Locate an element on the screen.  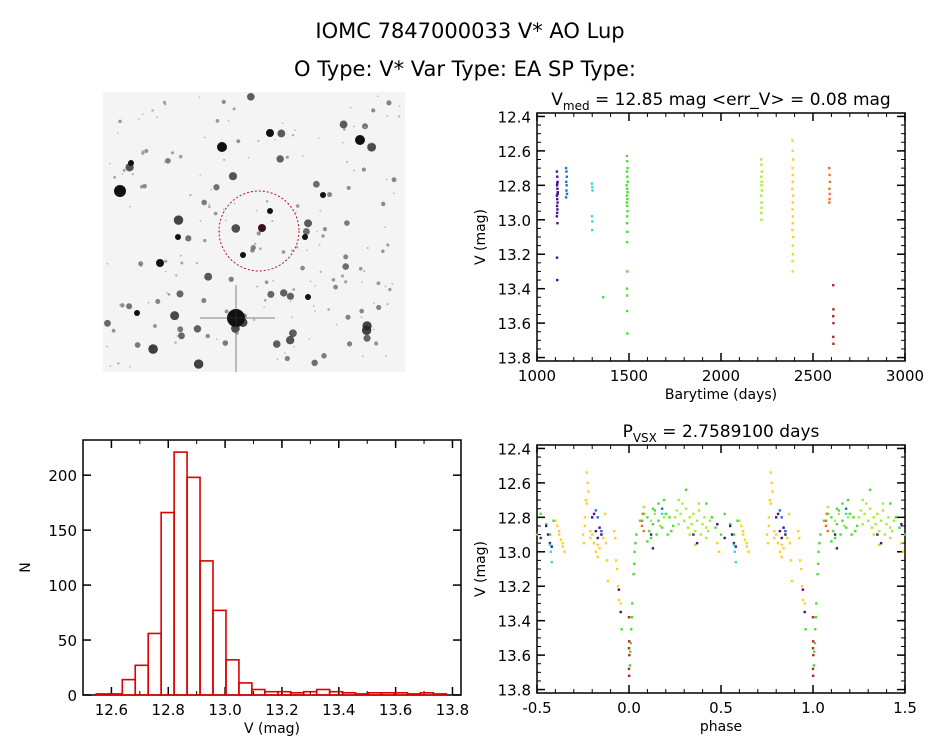
bright-star is located at coordinates (270, 133).